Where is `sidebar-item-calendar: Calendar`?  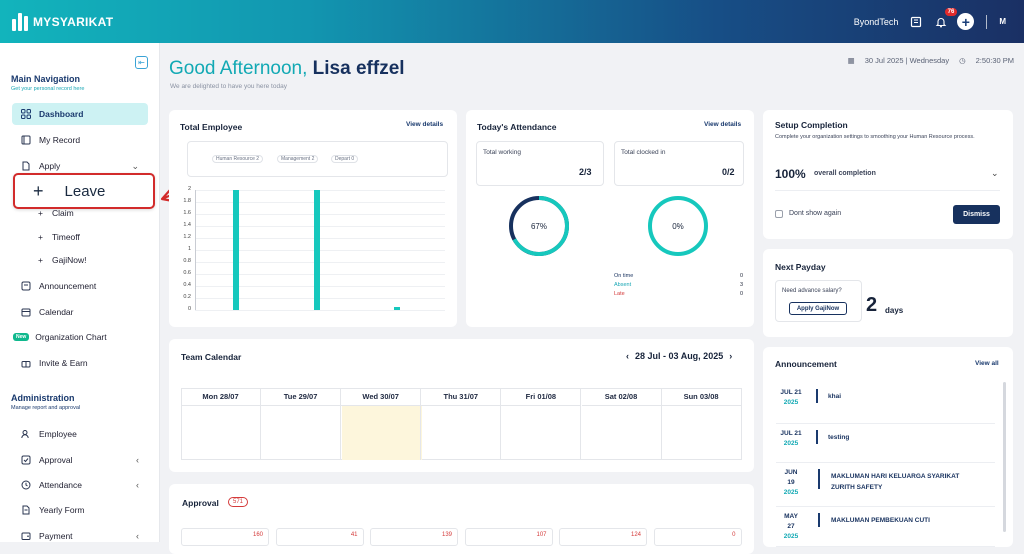
sidebar-item-calendar: Calendar is located at coordinates (80, 312).